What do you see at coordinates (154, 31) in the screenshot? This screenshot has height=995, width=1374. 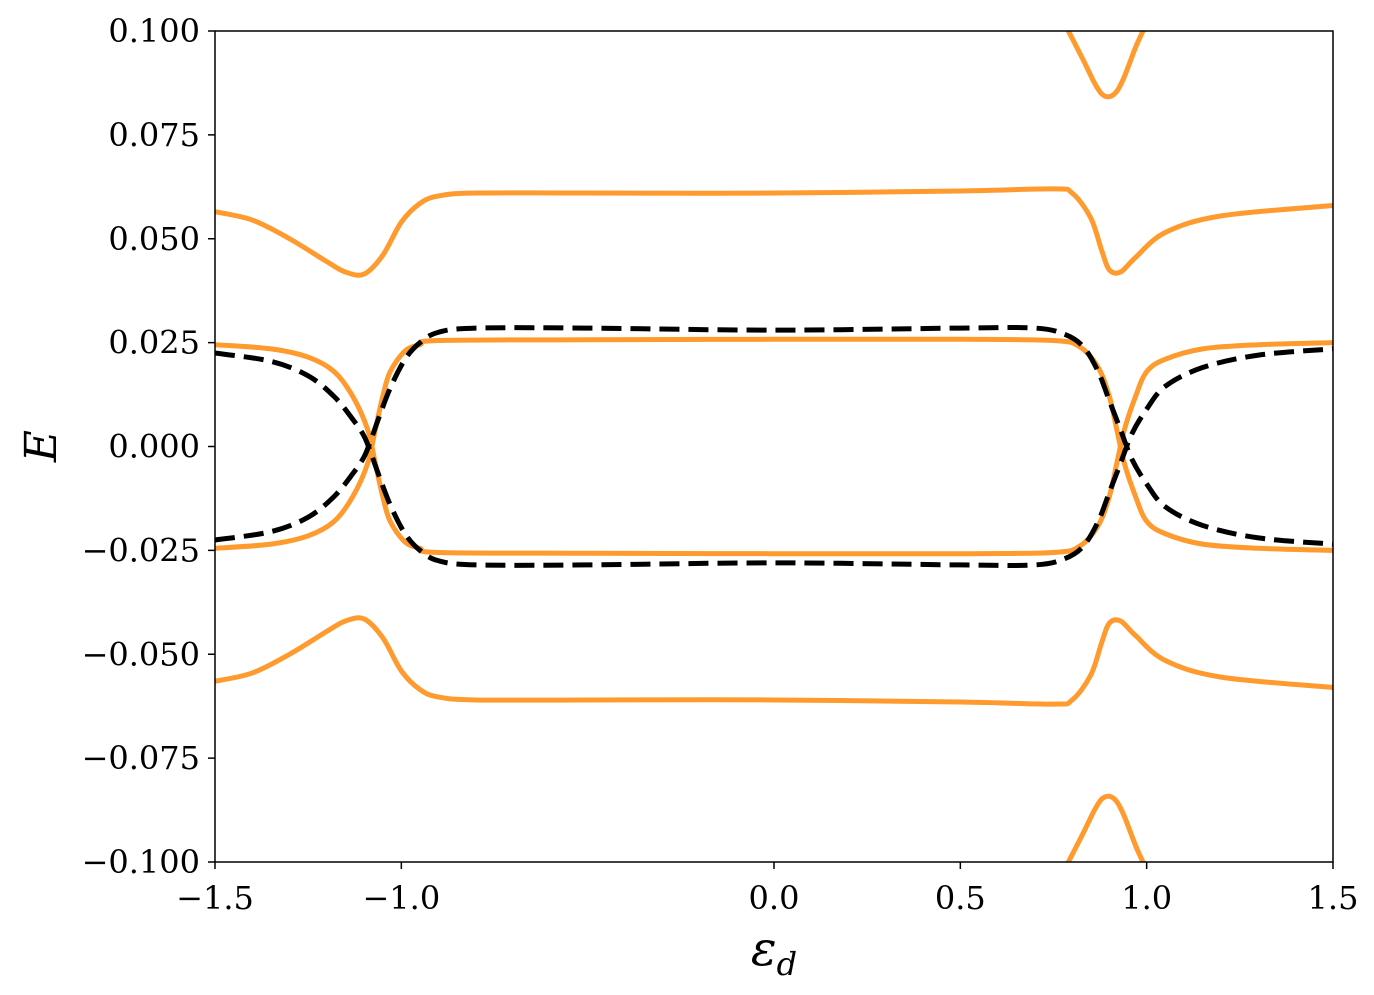 I see `y-tick-label-1: 0.100` at bounding box center [154, 31].